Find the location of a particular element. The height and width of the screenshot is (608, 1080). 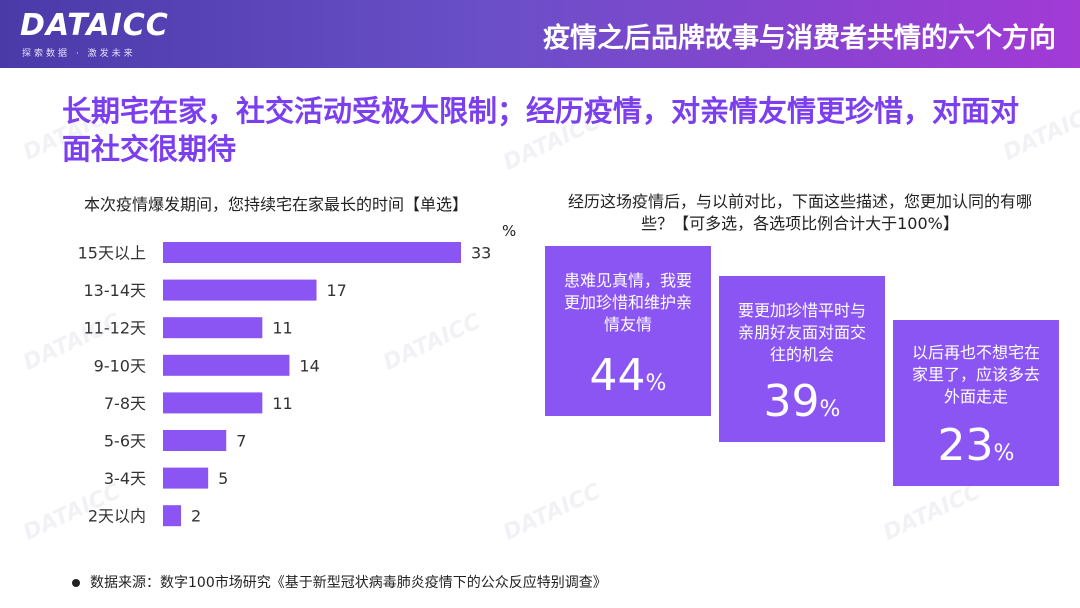

category-label: 7-8天 is located at coordinates (125, 403).